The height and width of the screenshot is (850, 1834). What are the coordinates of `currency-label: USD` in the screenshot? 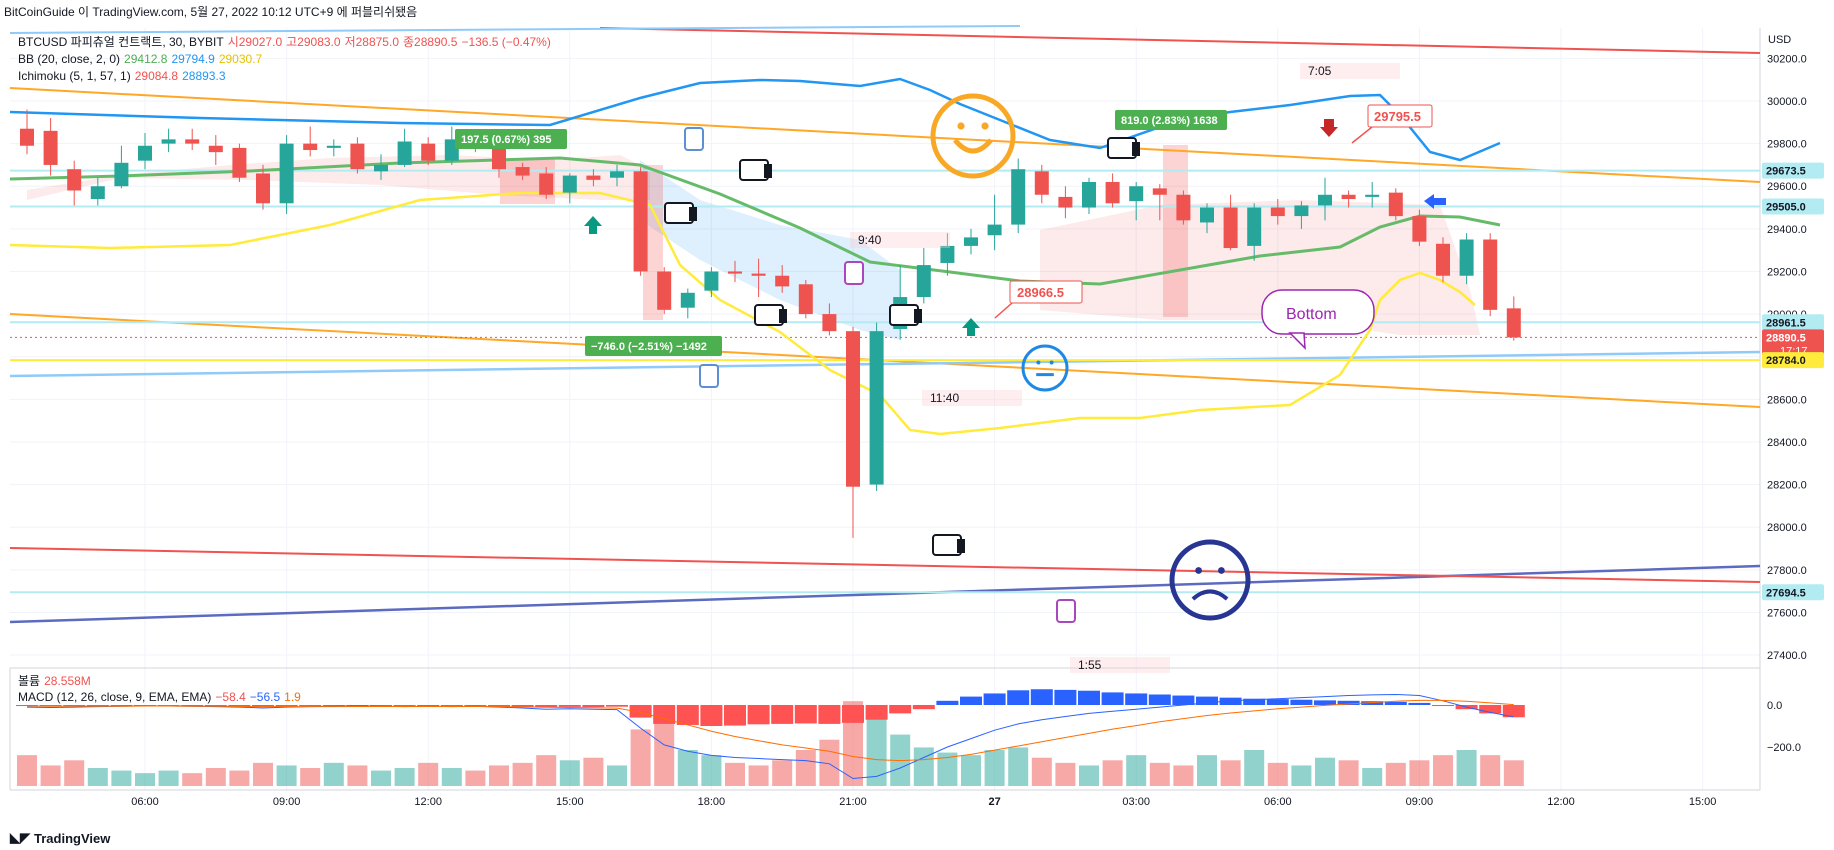 It's located at (1780, 40).